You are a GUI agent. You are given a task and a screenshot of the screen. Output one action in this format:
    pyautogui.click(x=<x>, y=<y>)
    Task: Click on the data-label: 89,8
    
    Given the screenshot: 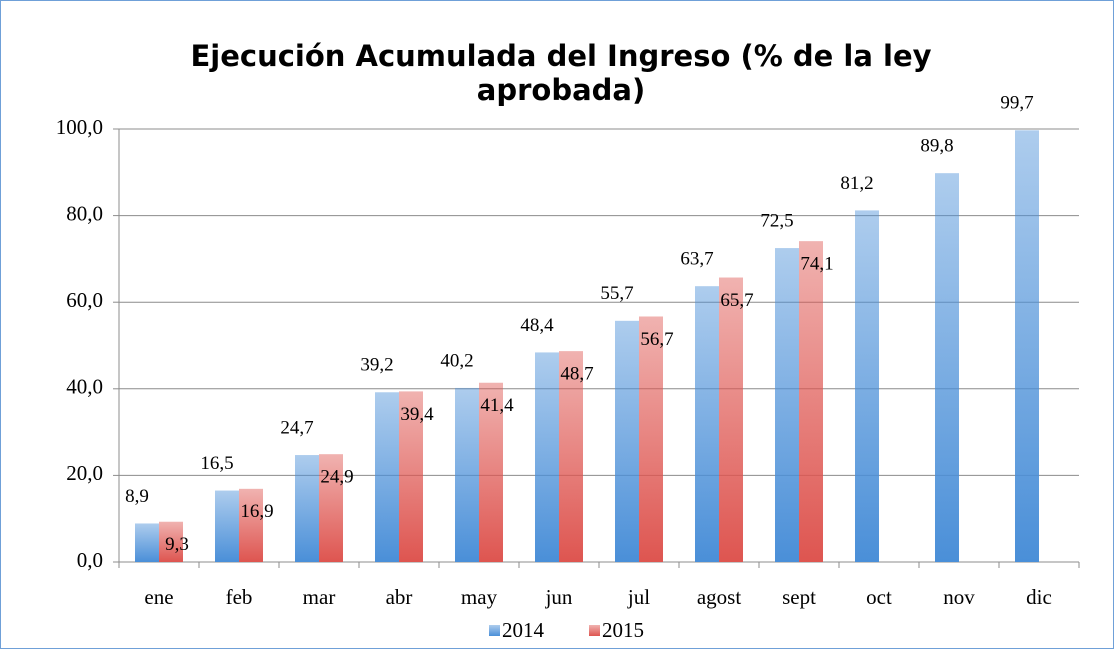 What is the action you would take?
    pyautogui.click(x=936, y=146)
    